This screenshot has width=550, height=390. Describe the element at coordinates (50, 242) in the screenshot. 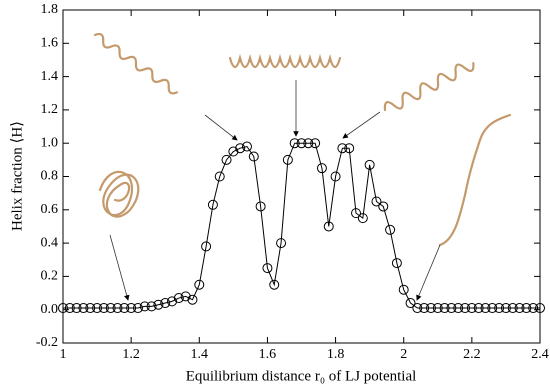

I see `y-tick-label: 0.4` at that location.